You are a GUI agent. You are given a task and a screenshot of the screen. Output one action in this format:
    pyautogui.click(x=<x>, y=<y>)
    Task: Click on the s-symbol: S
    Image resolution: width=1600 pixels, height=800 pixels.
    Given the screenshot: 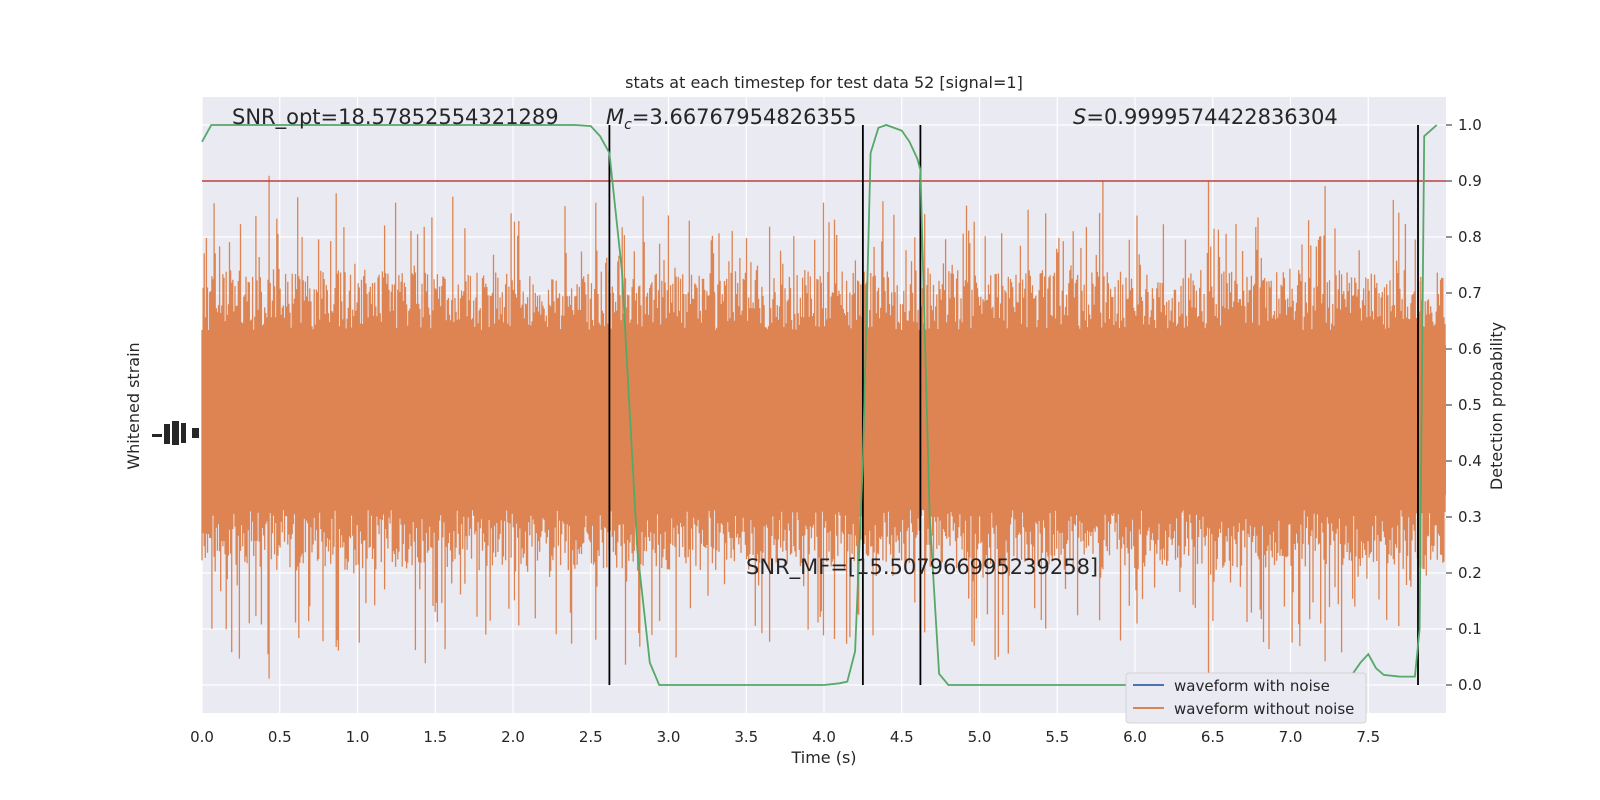 What is the action you would take?
    pyautogui.click(x=1079, y=117)
    